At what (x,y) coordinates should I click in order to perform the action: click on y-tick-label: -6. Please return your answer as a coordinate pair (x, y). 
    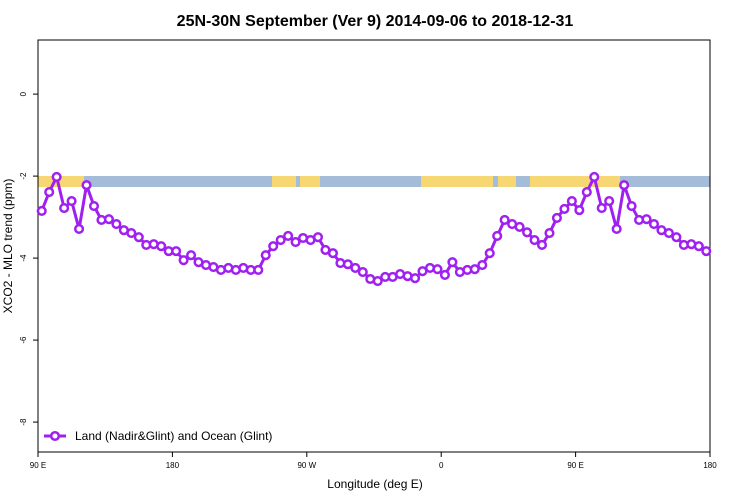
    Looking at the image, I should click on (23, 340).